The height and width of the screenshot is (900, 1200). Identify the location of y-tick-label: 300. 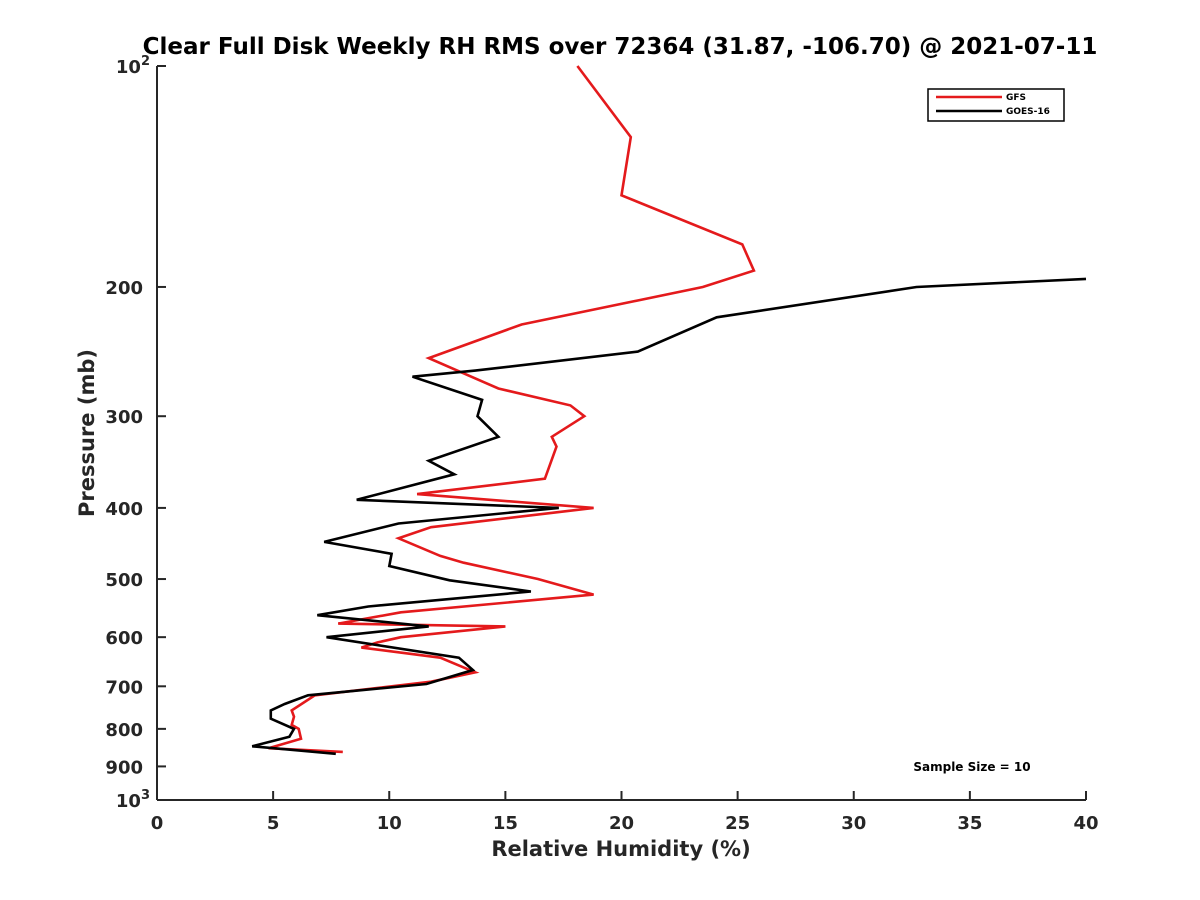
(124, 417).